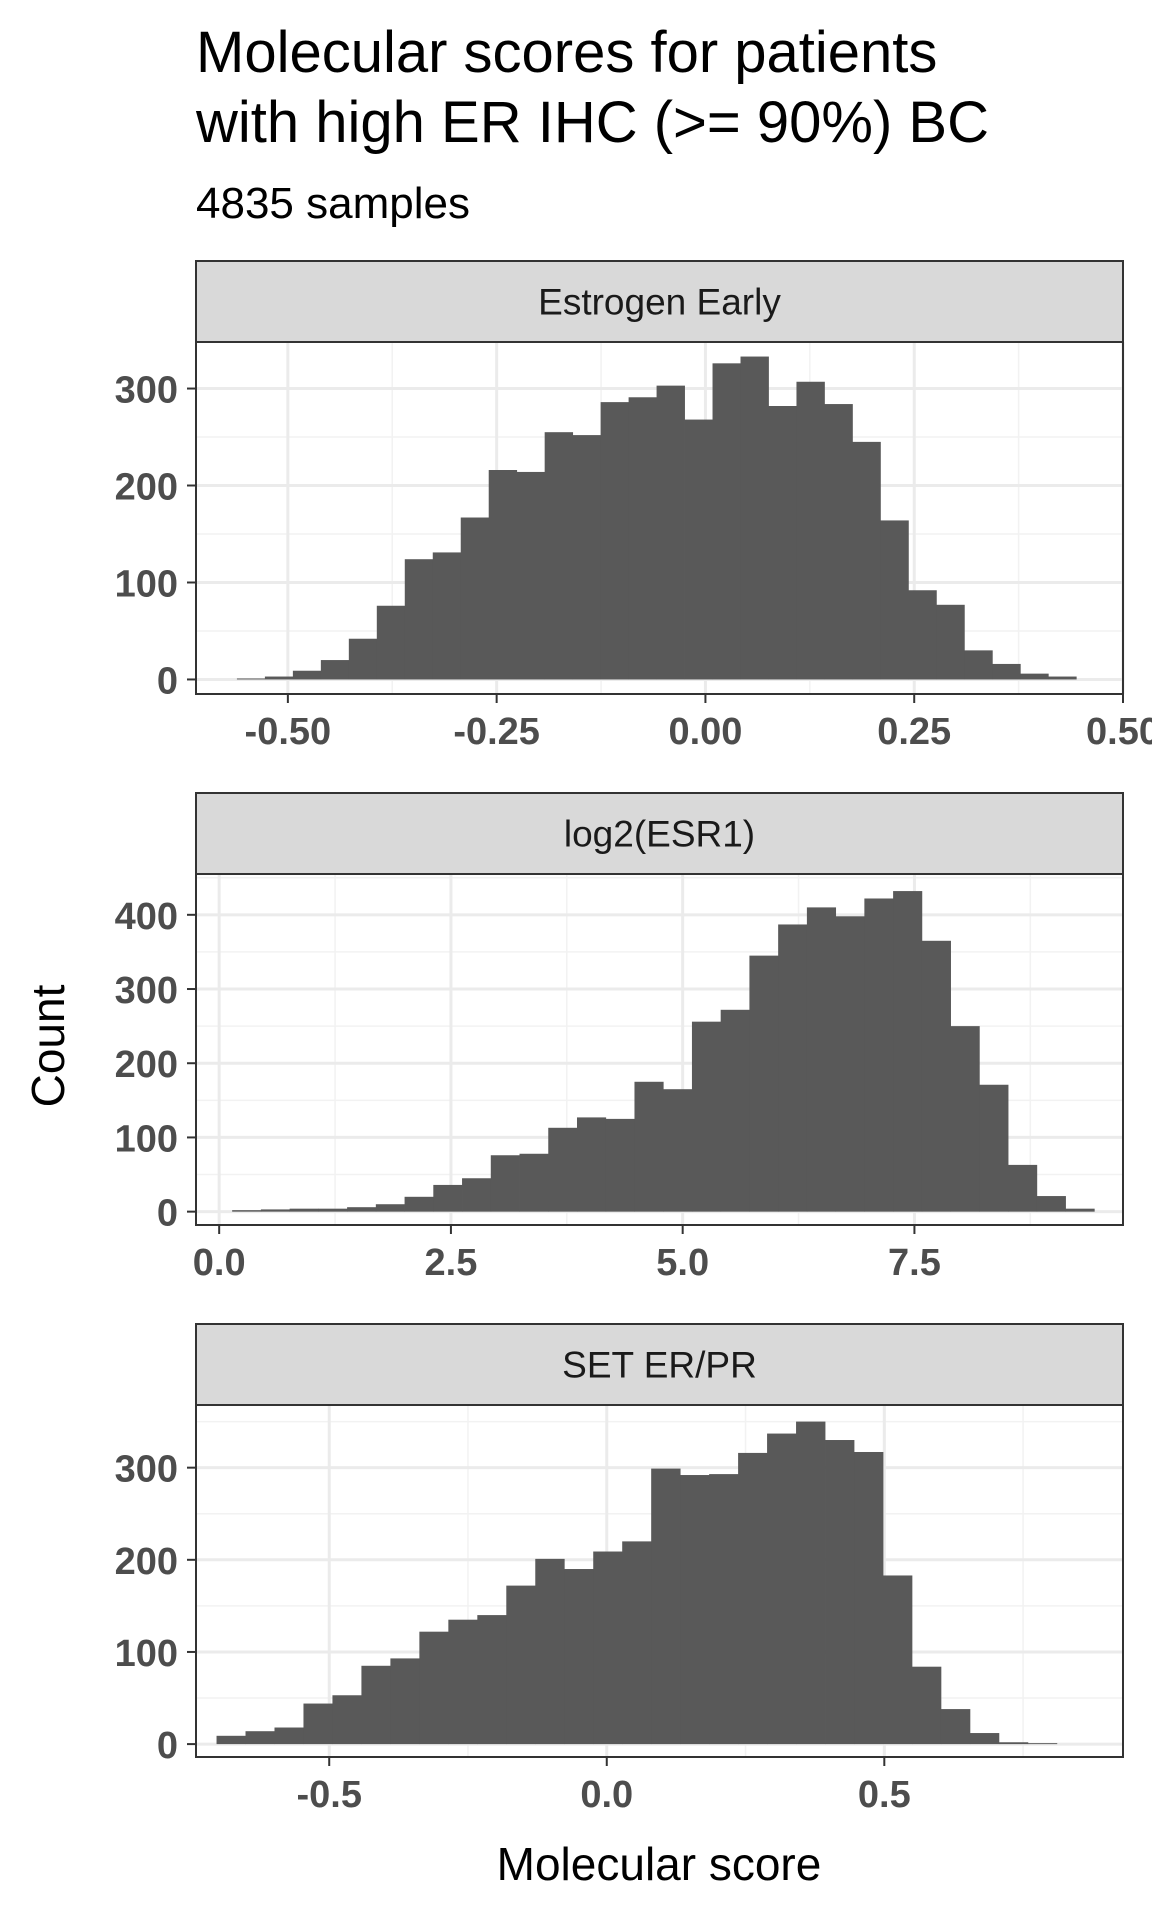 The height and width of the screenshot is (1920, 1152). I want to click on x-tick-label: -0.50, so click(288, 732).